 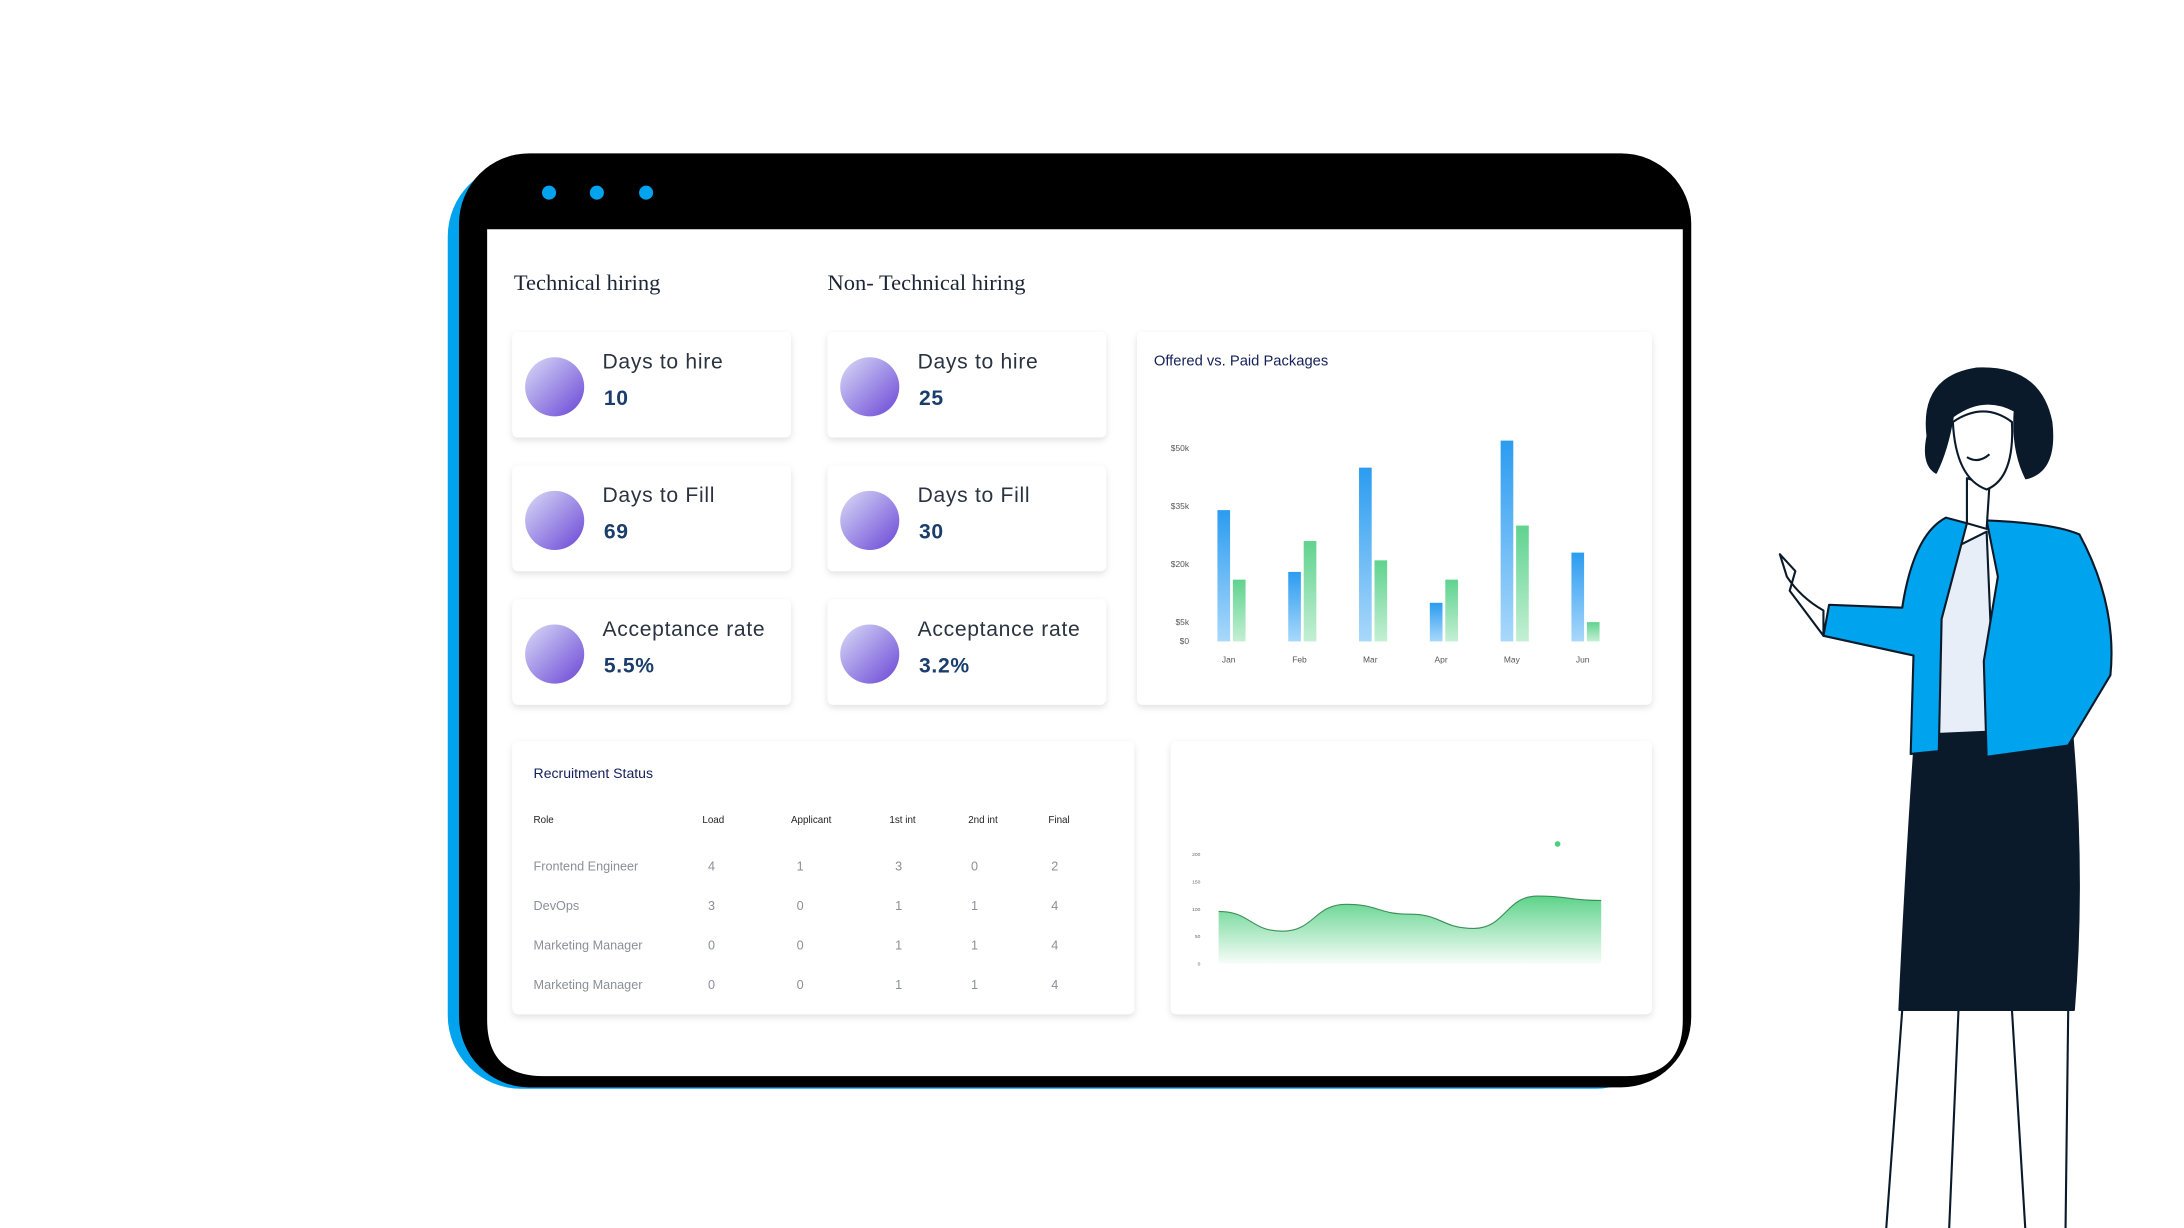 I want to click on bar-chart-panel, so click(x=1394, y=518).